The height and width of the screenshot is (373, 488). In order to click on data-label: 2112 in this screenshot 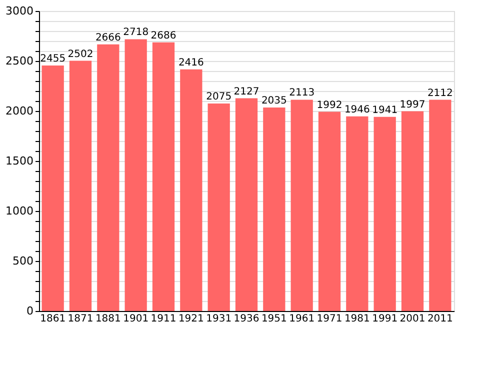, I will do `click(440, 93)`.